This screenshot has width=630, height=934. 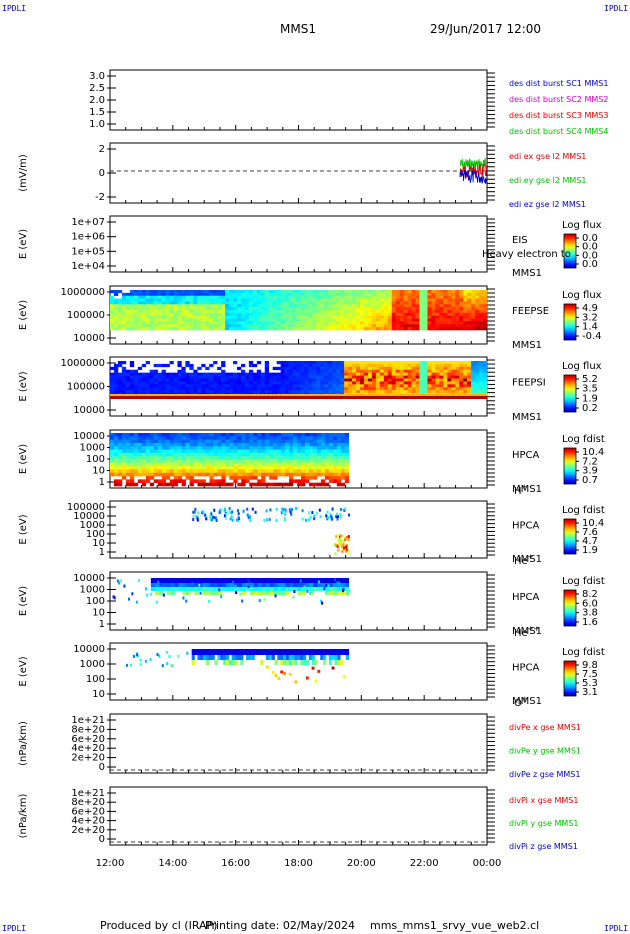 I want to click on y-tick-label: 2.5, so click(x=97, y=88).